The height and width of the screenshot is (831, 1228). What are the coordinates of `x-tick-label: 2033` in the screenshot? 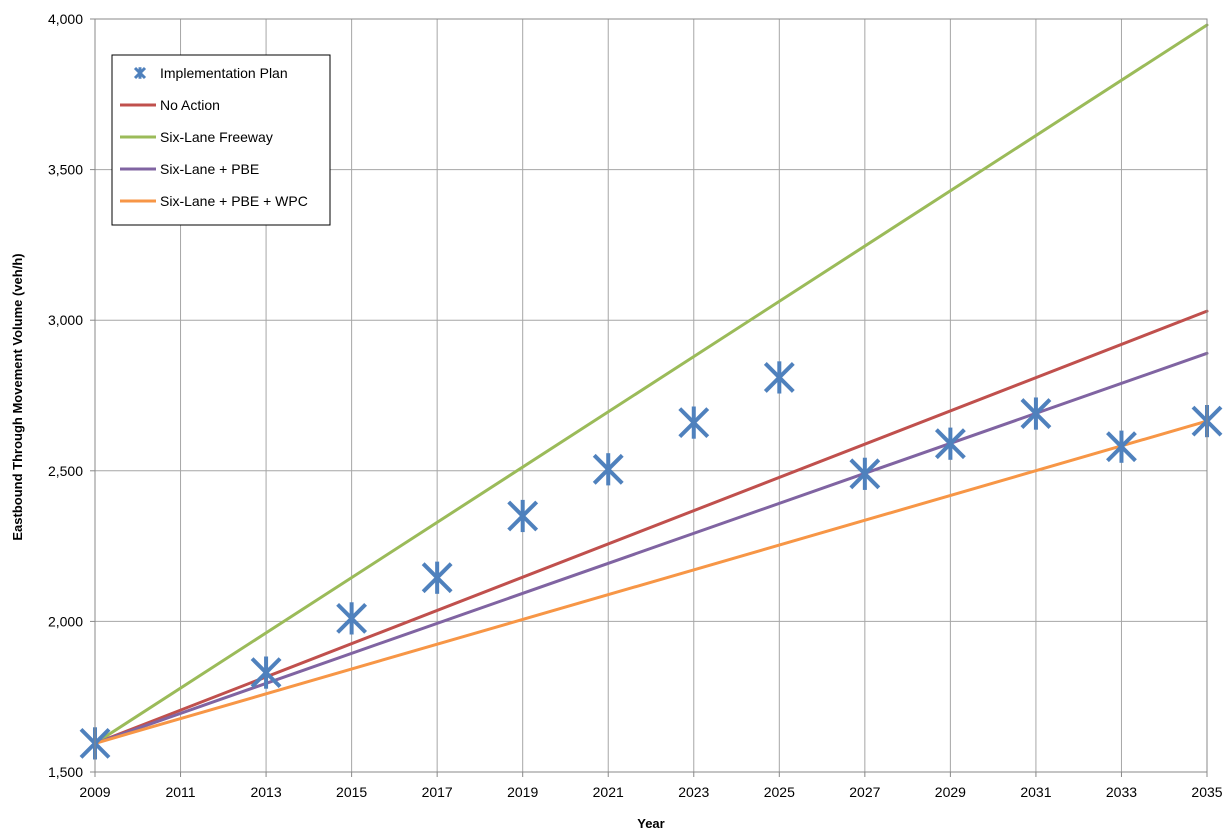 It's located at (1121, 792).